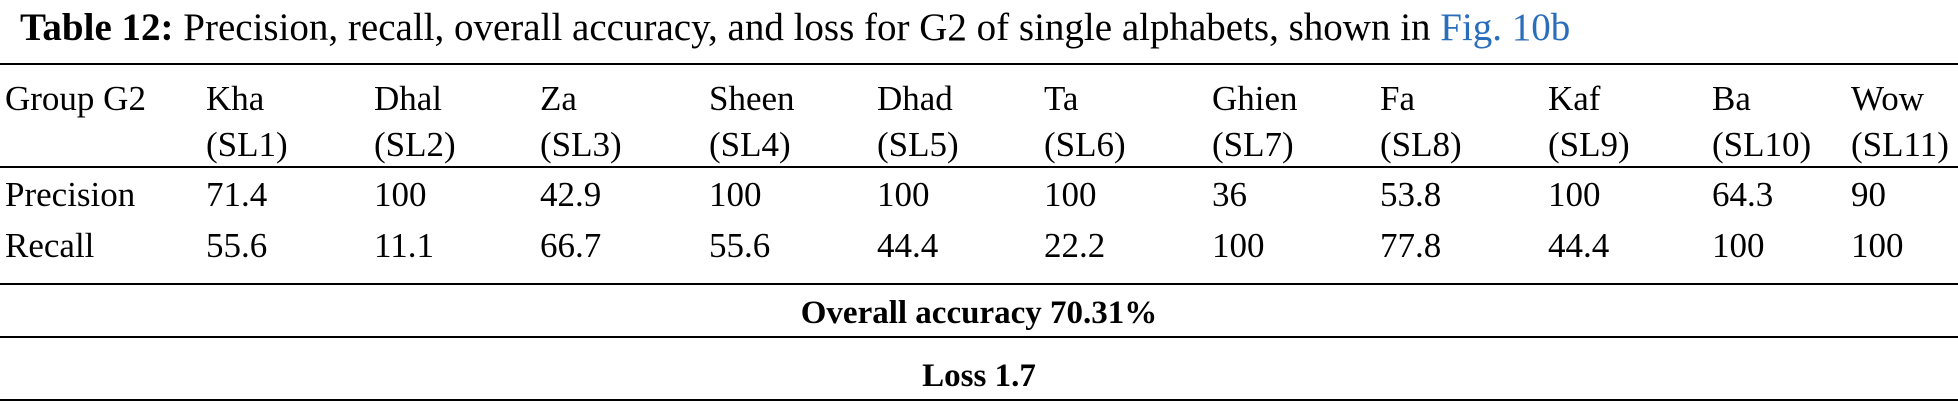 The width and height of the screenshot is (1958, 404). What do you see at coordinates (1589, 144) in the screenshot?
I see `column-header-code: (SL9)` at bounding box center [1589, 144].